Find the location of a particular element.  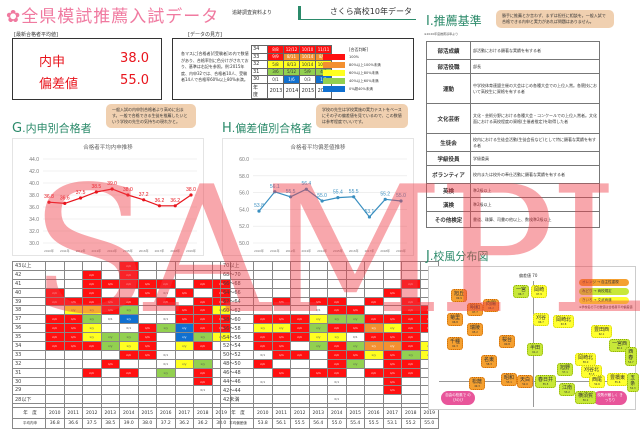

school-tag: 五条 52.3 is located at coordinates (633, 382).